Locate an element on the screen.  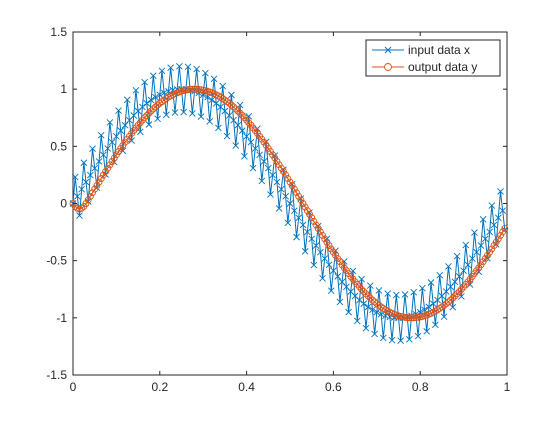
x-tick-label: 0.8 is located at coordinates (420, 387).